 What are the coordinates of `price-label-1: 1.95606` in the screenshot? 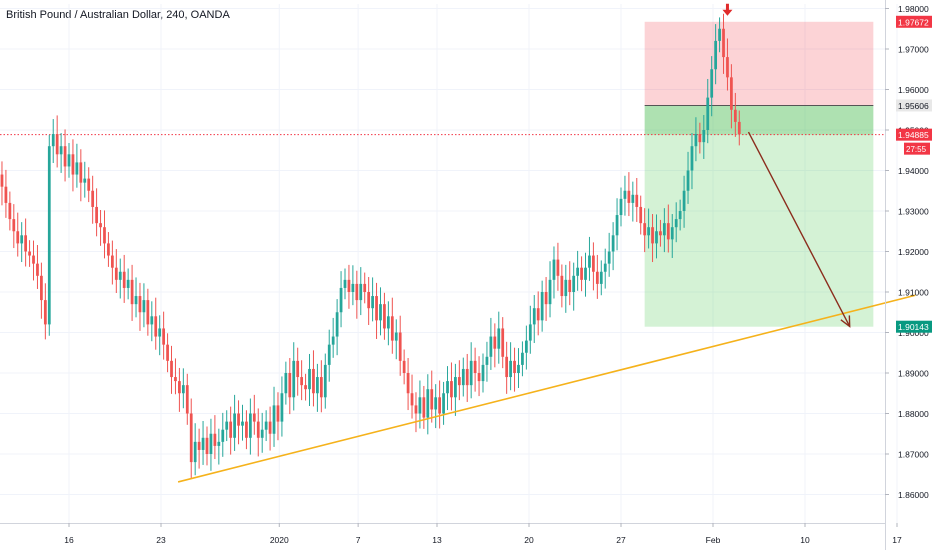 It's located at (913, 106).